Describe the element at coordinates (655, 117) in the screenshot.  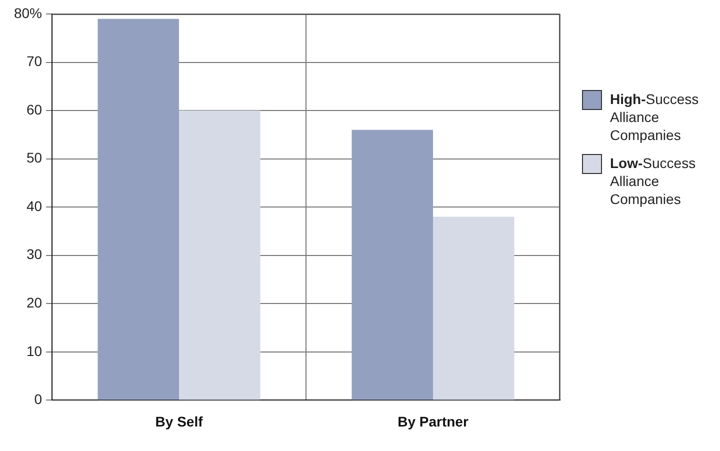
I see `legend-label: High-Success Alliance Companies` at that location.